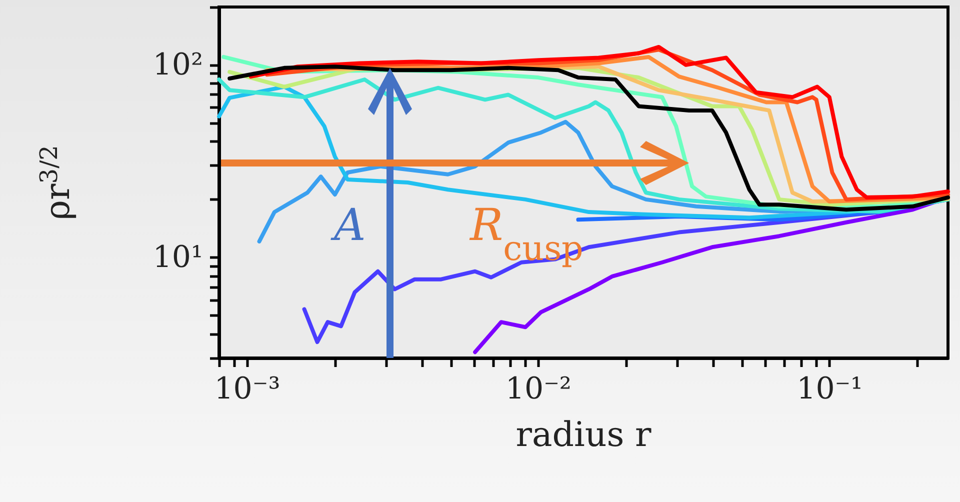  I want to click on y-axis-title: ρr3/2, so click(56, 182).